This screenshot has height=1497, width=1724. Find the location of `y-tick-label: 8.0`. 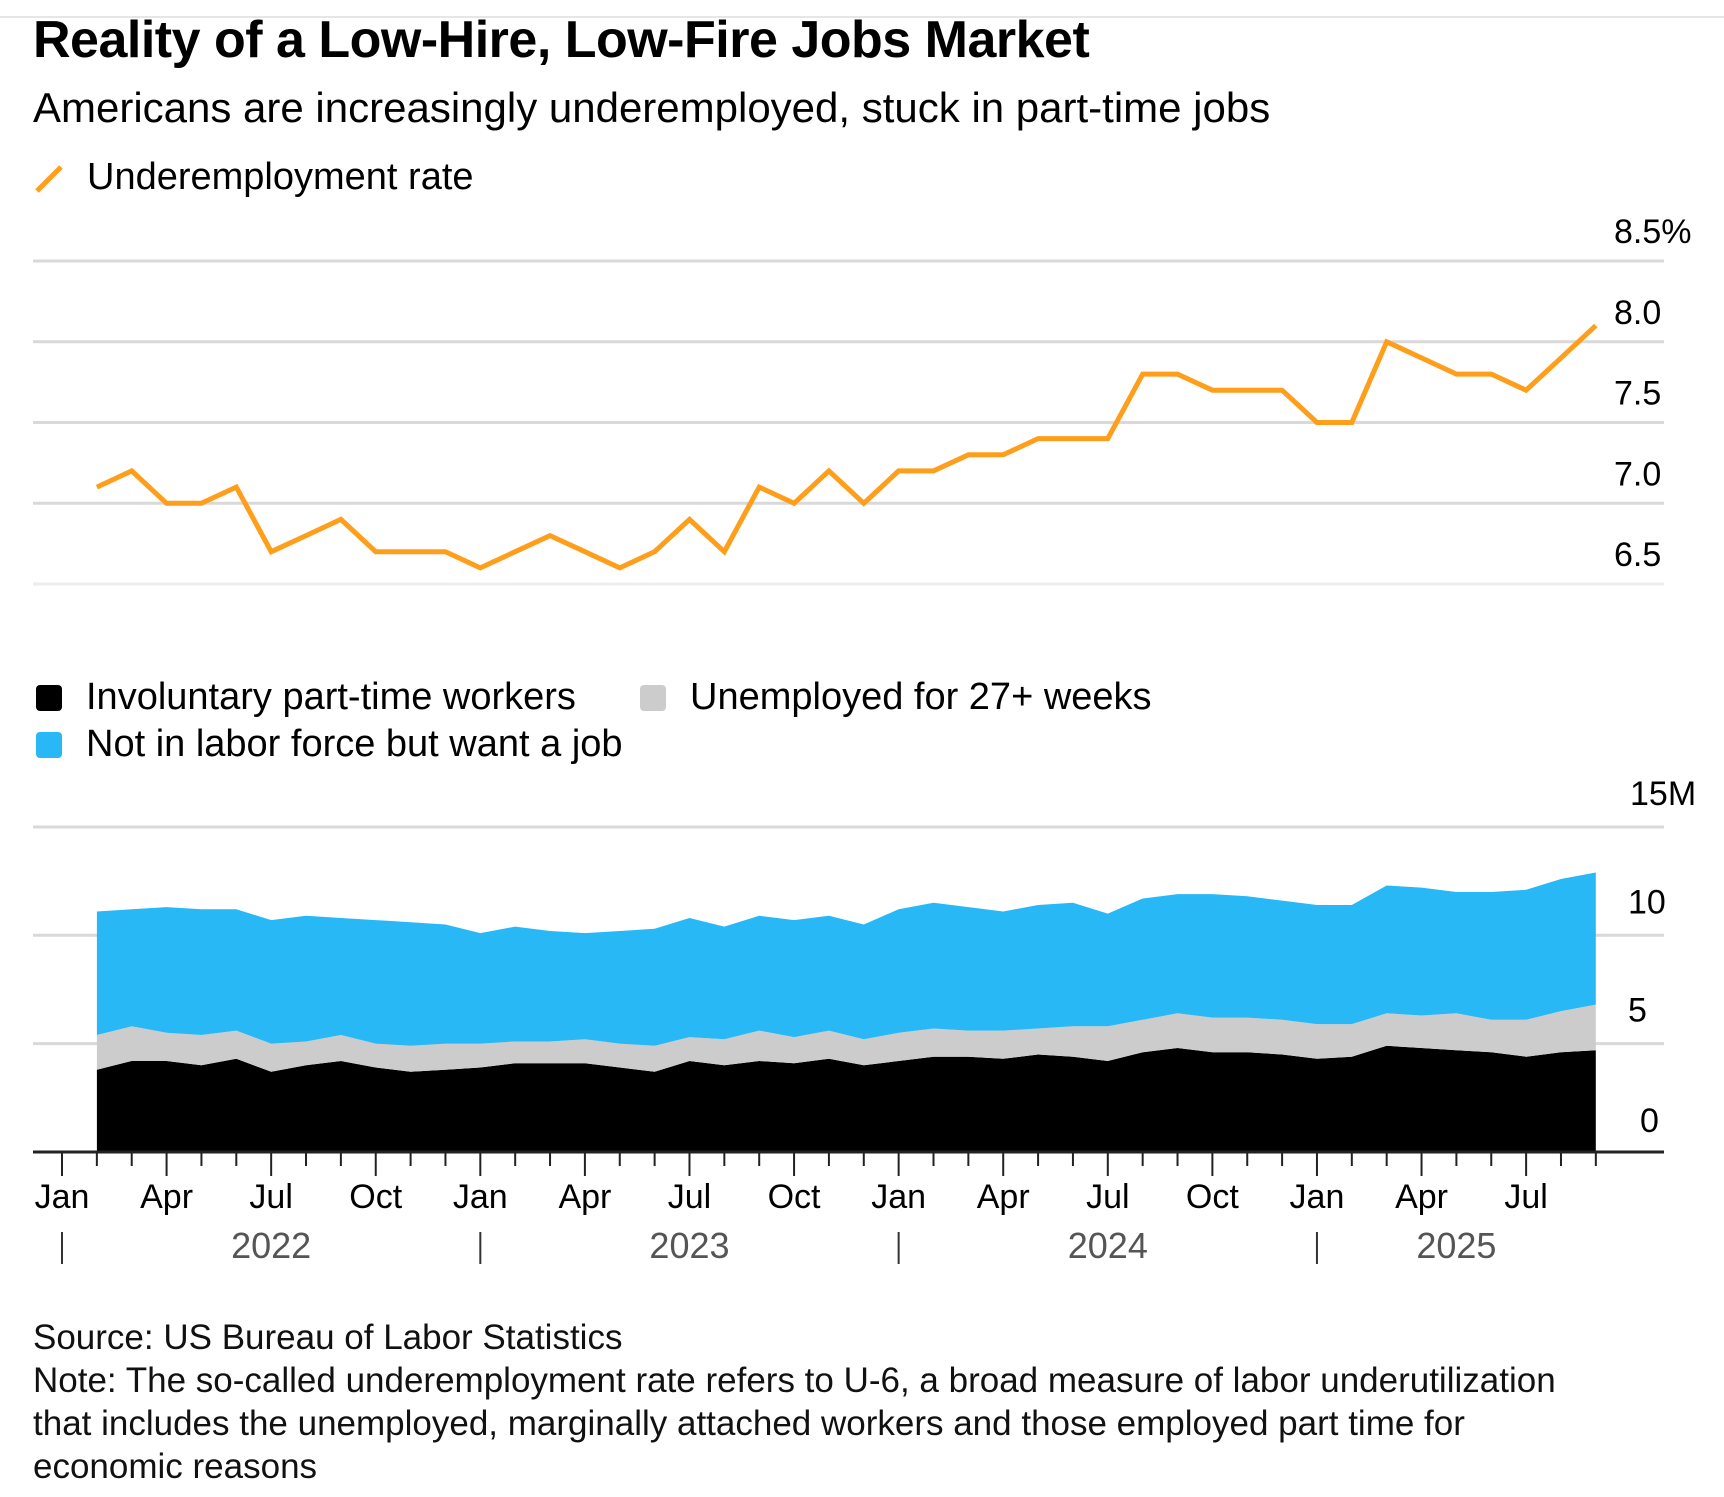

y-tick-label: 8.0 is located at coordinates (1637, 313).